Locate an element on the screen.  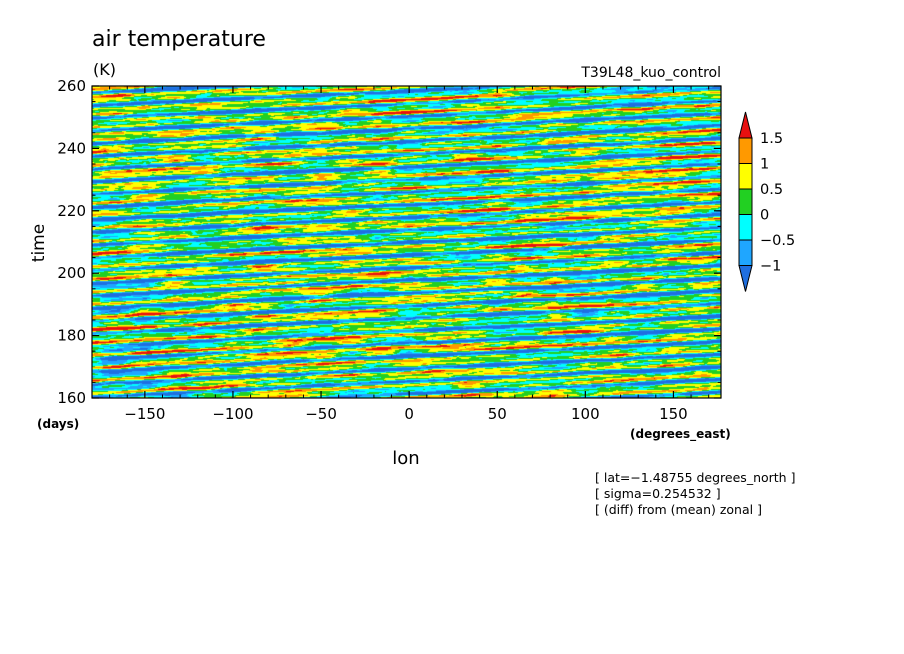
colorbar: −1 −0.5 0 0.5 1 1.5 is located at coordinates (766, 201).